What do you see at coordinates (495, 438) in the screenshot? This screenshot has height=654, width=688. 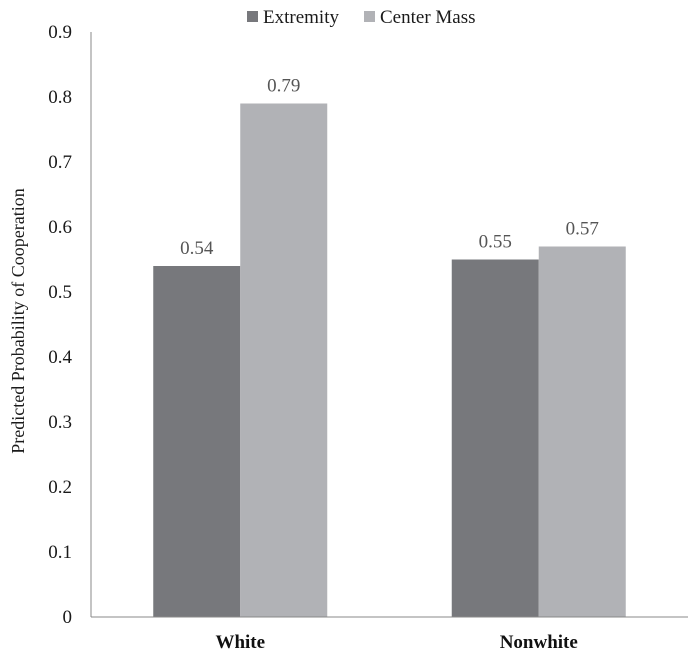 I see `bar-extremity-nonwhite` at bounding box center [495, 438].